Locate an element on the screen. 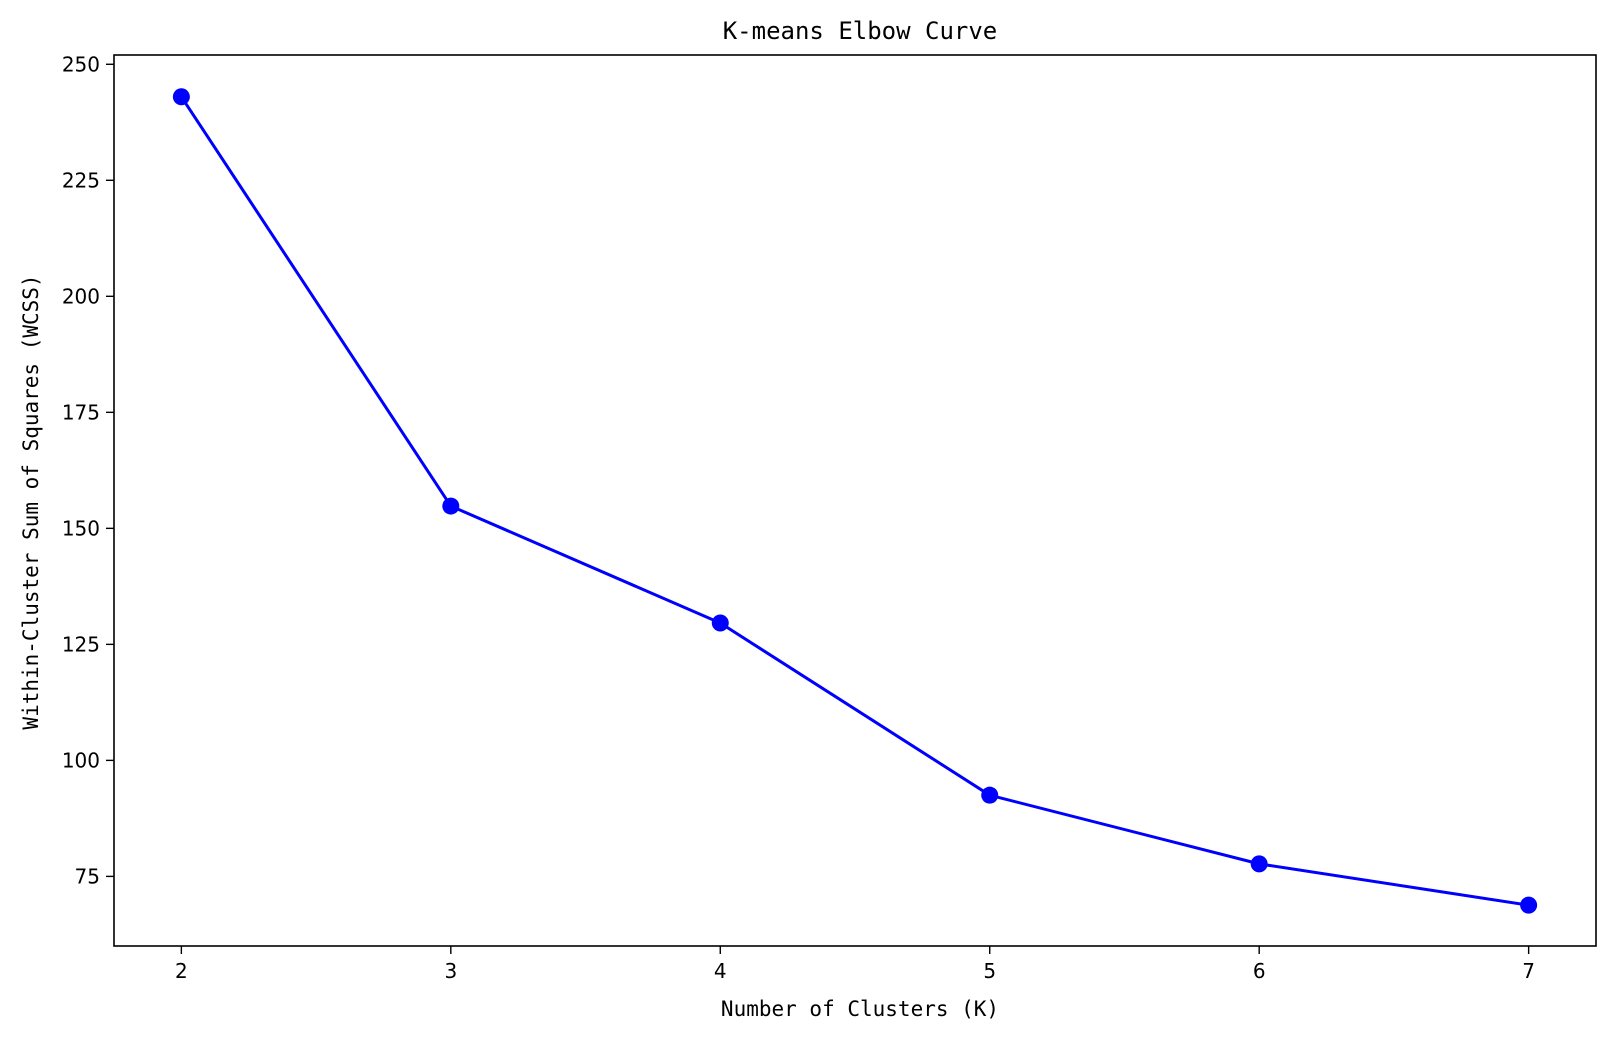 This screenshot has width=1620, height=1038. data-point-k6 is located at coordinates (1259, 864).